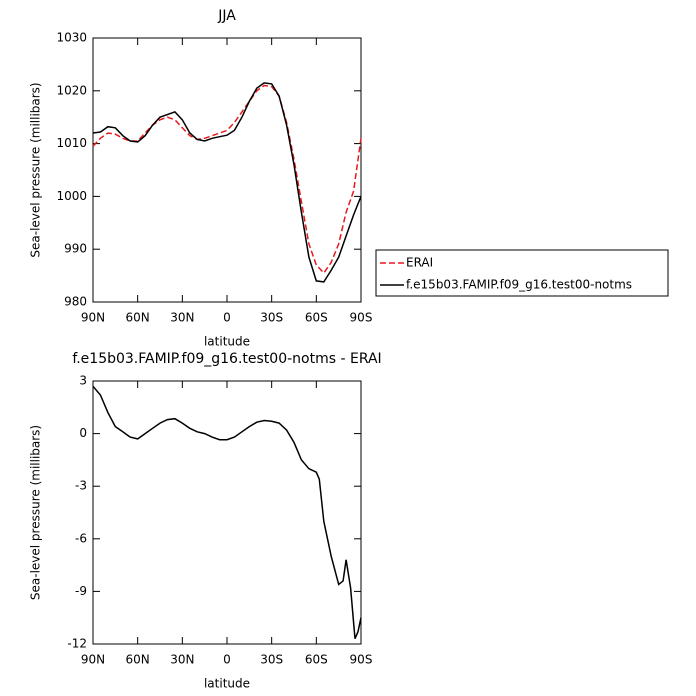 Image resolution: width=696 pixels, height=696 pixels. What do you see at coordinates (83, 381) in the screenshot?
I see `y-tick-label: 3` at bounding box center [83, 381].